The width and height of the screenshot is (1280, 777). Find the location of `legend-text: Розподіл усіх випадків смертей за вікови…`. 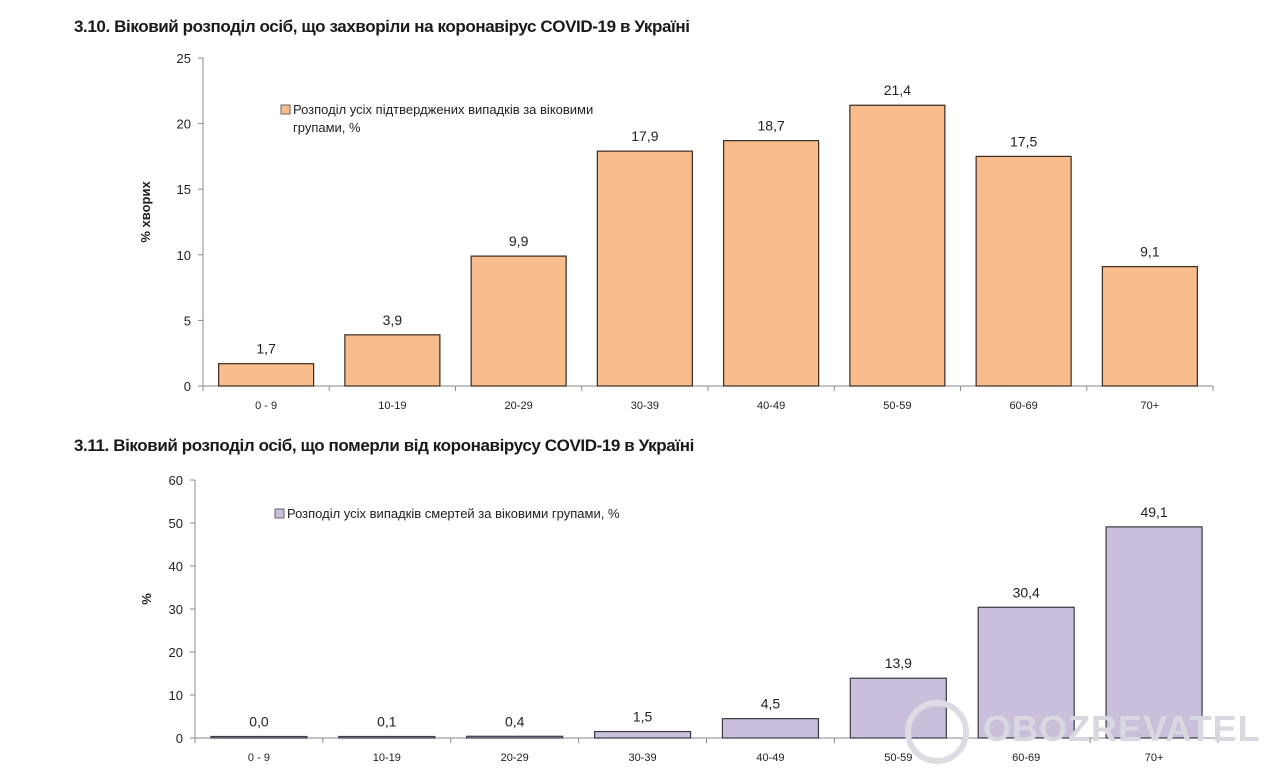

legend-text: Розподіл усіх випадків смертей за вікови… is located at coordinates (453, 513).